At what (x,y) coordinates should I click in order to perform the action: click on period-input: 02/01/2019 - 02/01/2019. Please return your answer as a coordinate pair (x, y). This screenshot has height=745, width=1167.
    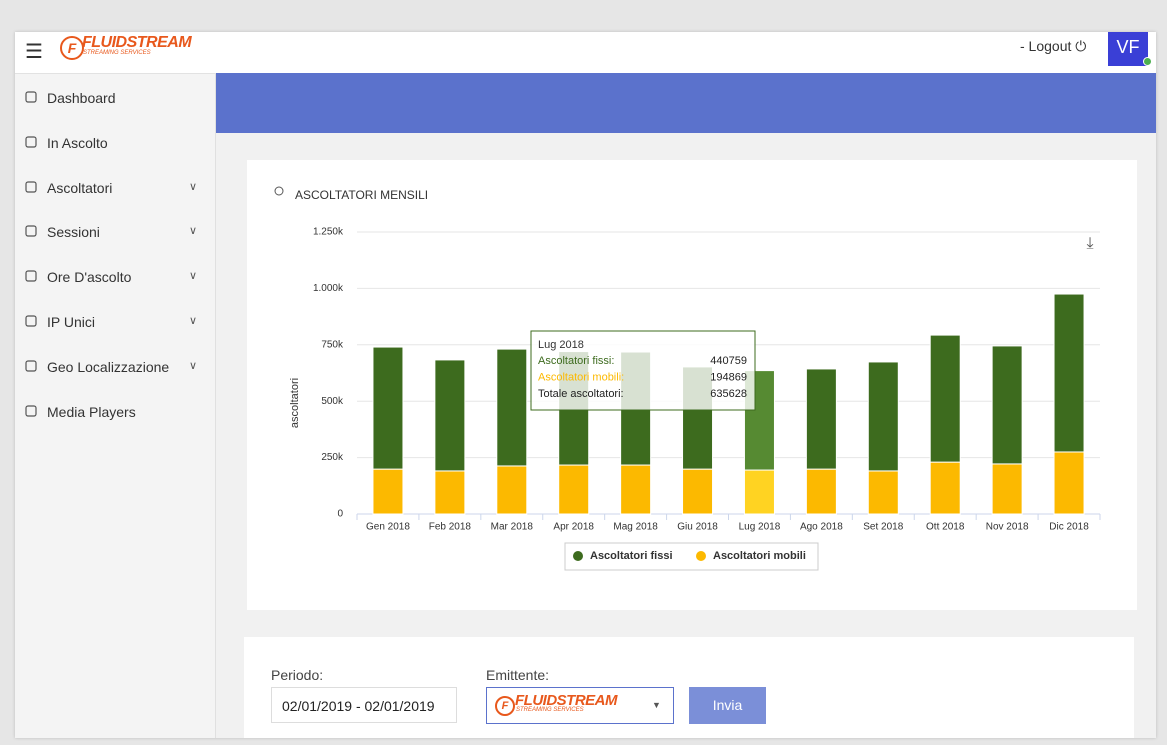
    Looking at the image, I should click on (364, 705).